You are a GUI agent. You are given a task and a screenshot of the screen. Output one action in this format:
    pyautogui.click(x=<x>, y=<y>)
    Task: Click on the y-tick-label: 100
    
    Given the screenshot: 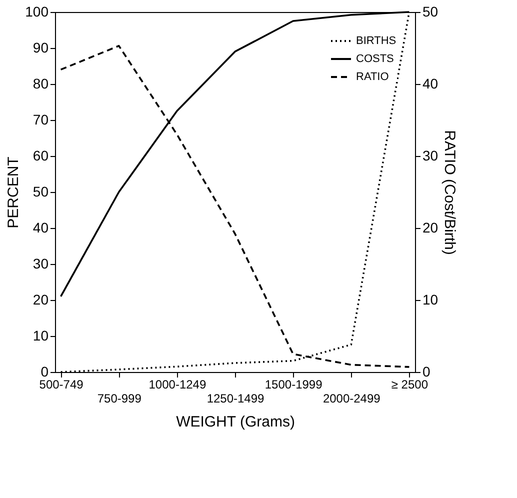 What is the action you would take?
    pyautogui.click(x=37, y=12)
    